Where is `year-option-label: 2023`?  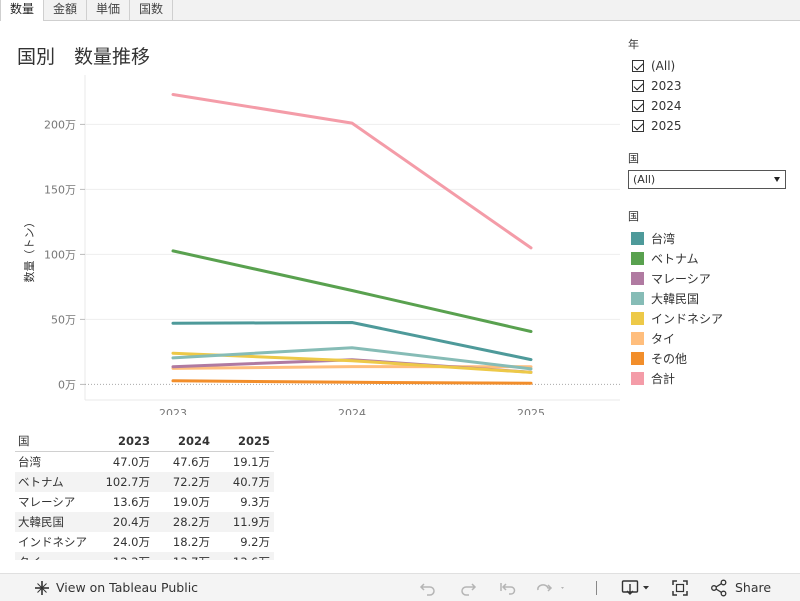
year-option-label: 2023 is located at coordinates (666, 86).